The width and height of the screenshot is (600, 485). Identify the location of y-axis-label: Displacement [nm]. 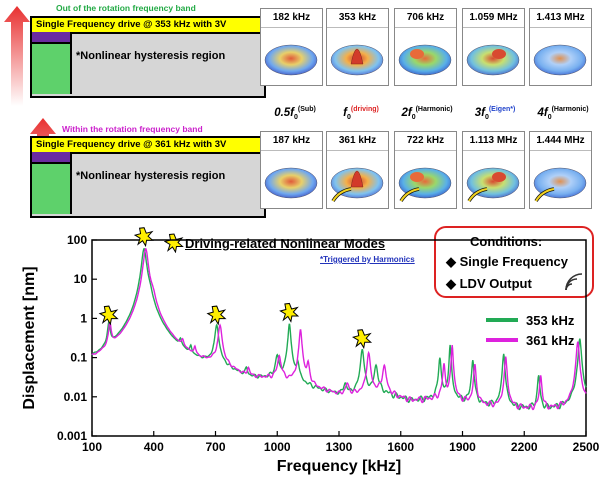
(29, 337).